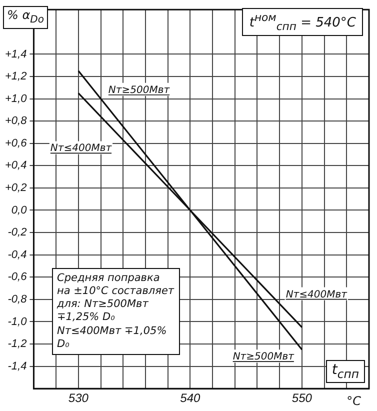 This screenshot has width=377, height=411. What do you see at coordinates (18, 322) in the screenshot?
I see `y-tick-label: -1,0` at bounding box center [18, 322].